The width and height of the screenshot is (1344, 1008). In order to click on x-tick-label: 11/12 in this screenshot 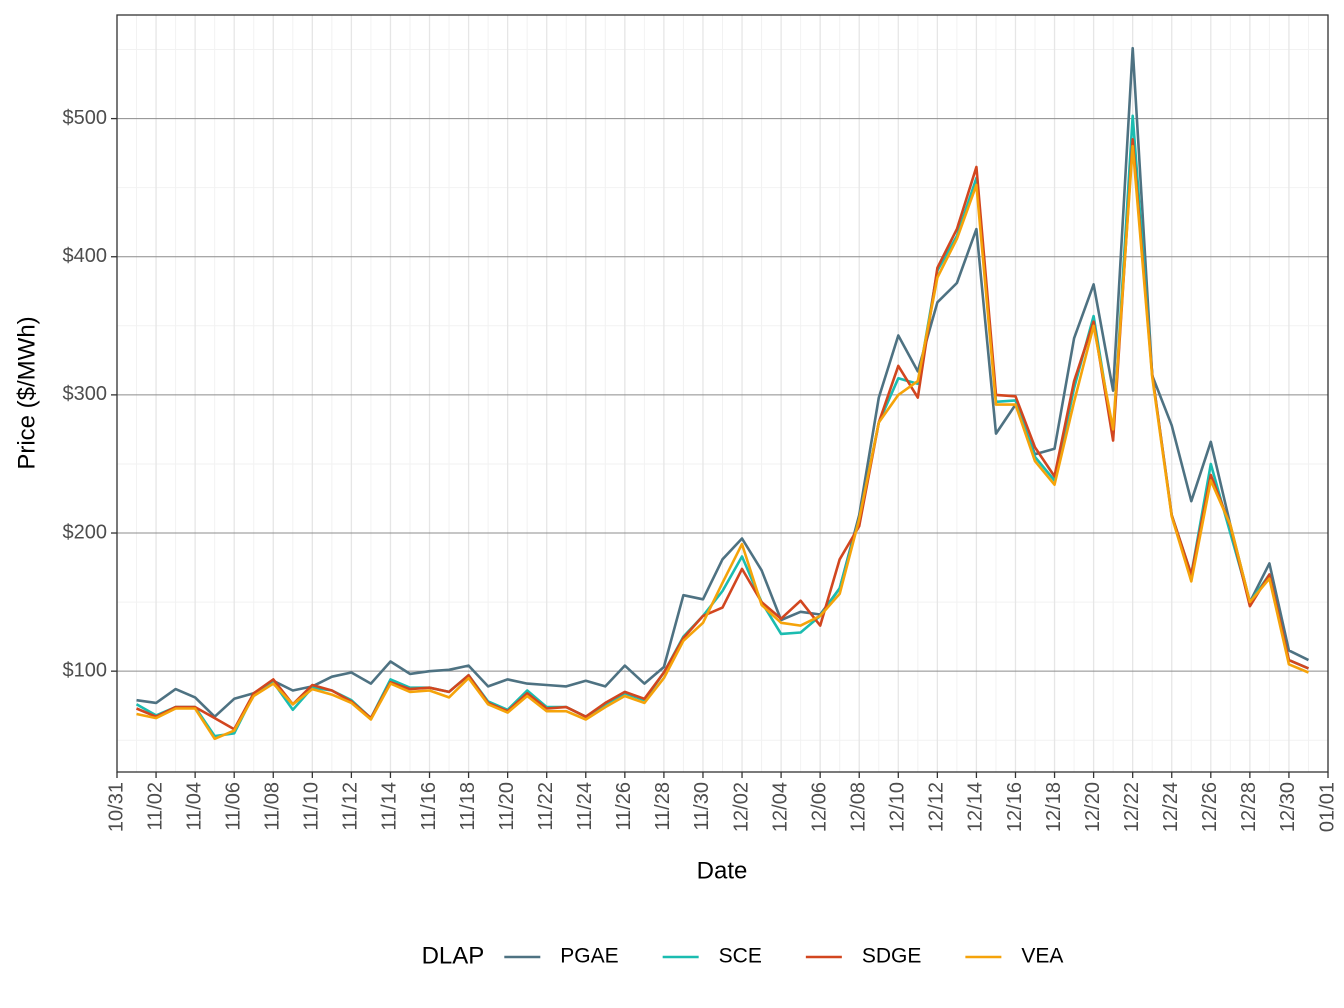, I will do `click(351, 806)`.